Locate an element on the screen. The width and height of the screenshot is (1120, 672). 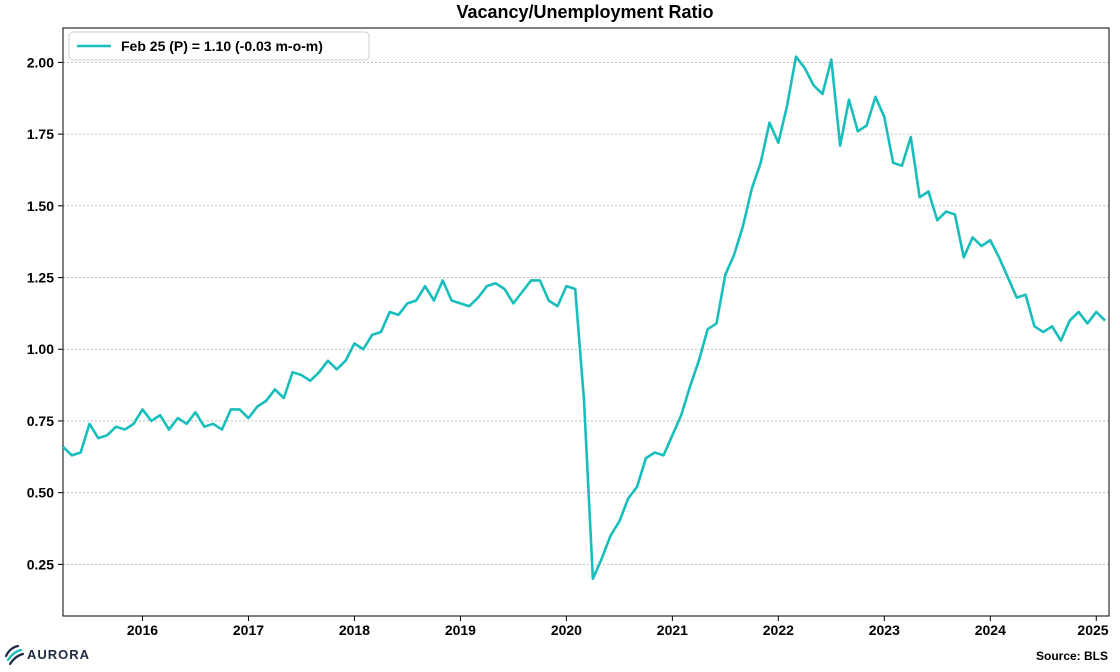
y-tick-label: 1.00 is located at coordinates (40, 349).